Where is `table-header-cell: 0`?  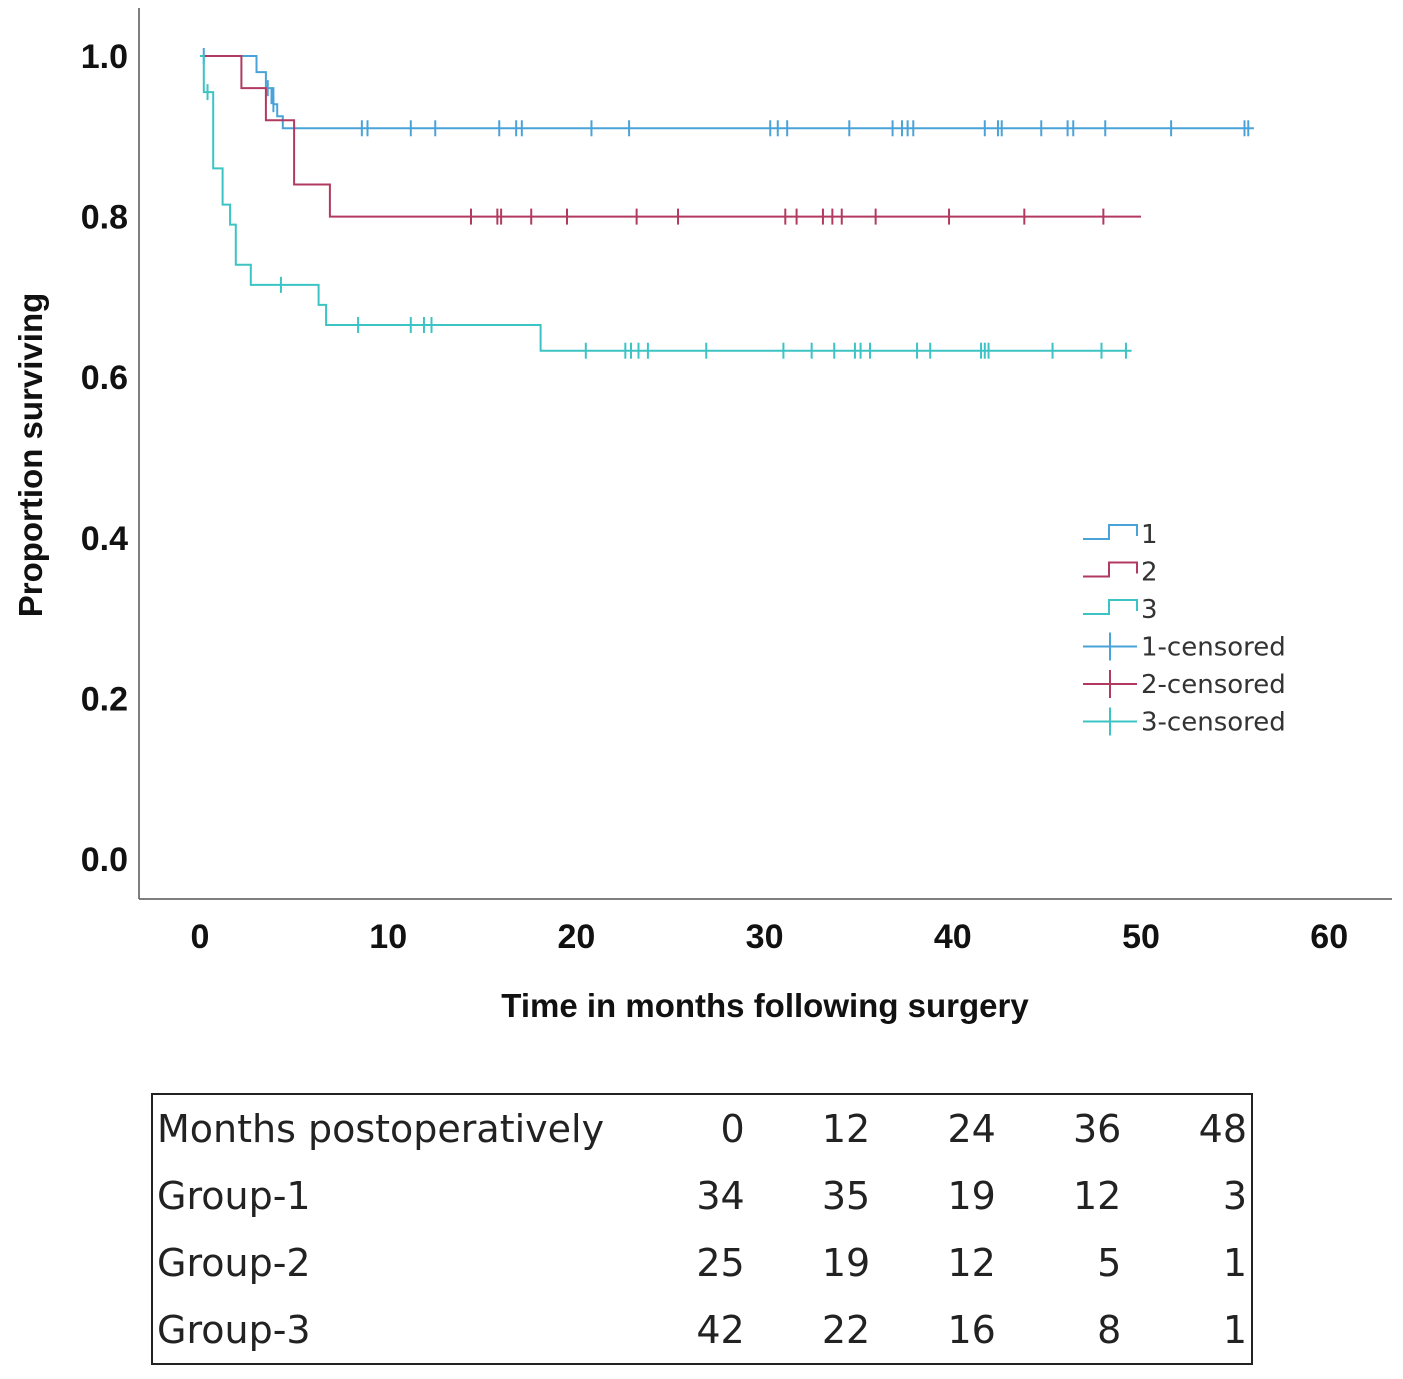 table-header-cell: 0 is located at coordinates (732, 1128).